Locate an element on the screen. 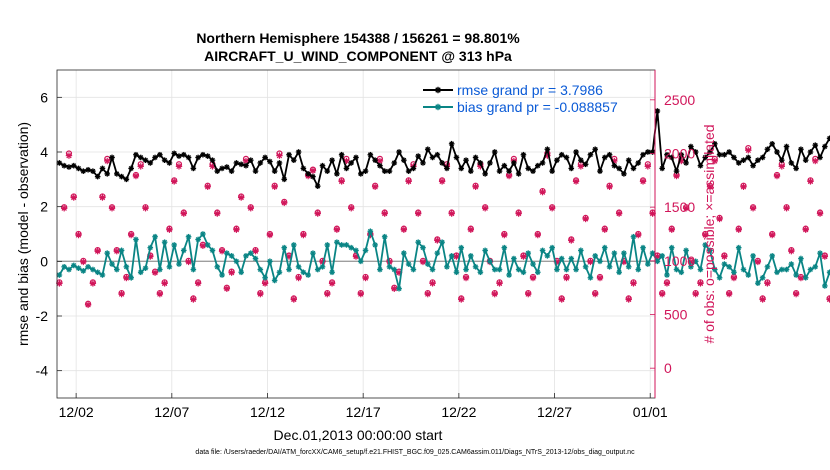 This screenshot has height=470, width=830. y-tick-label-left: -2 is located at coordinates (42, 316).